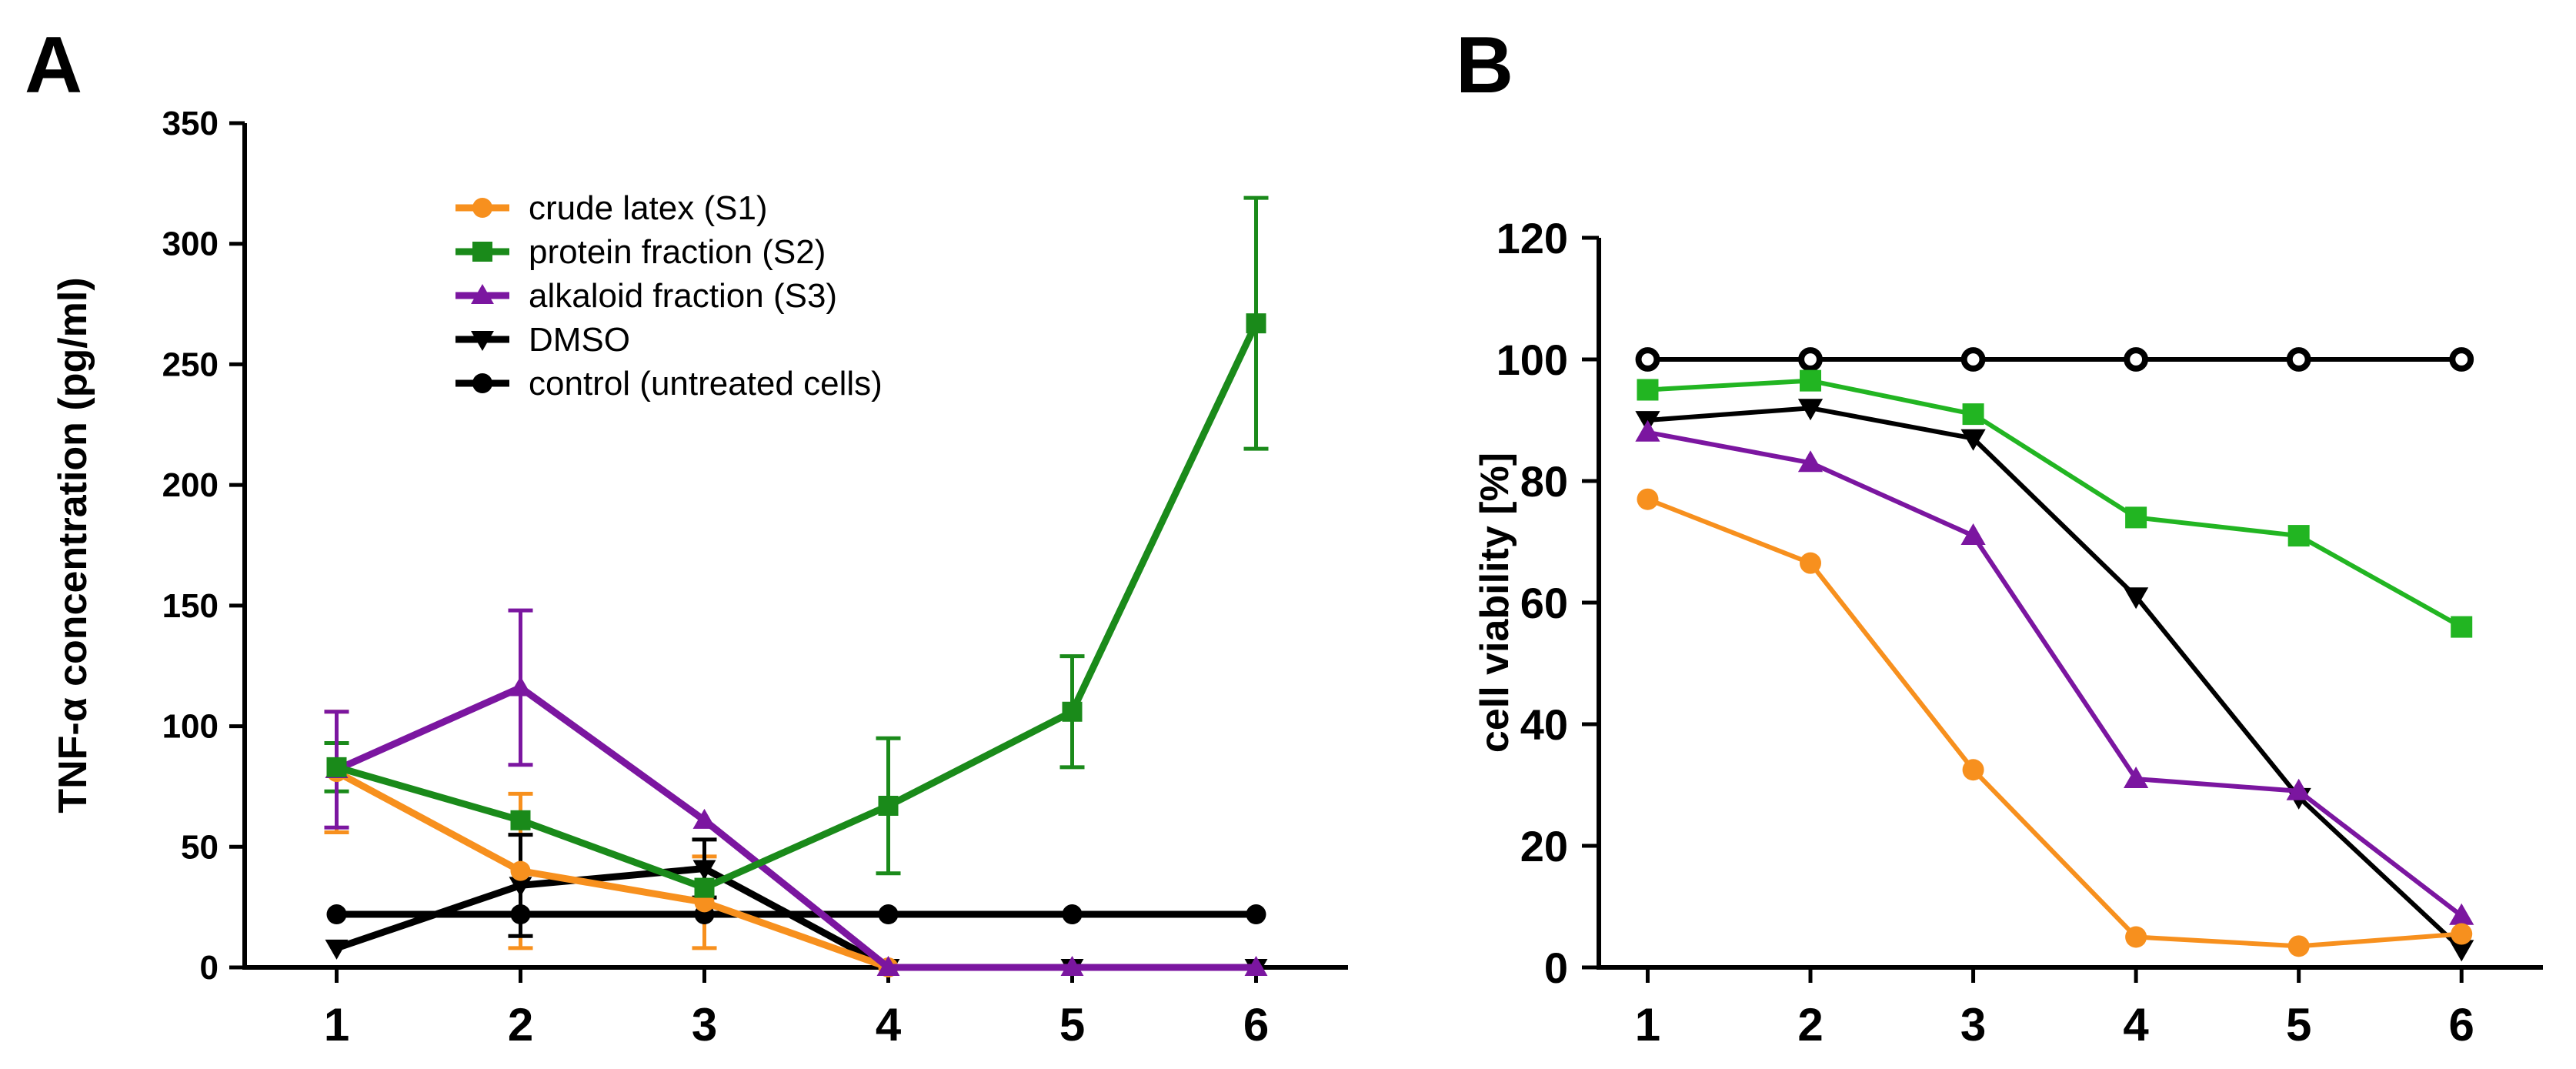 The image size is (2576, 1069). Describe the element at coordinates (683, 296) in the screenshot. I see `legend-label: alkaloid fraction (S3)` at that location.